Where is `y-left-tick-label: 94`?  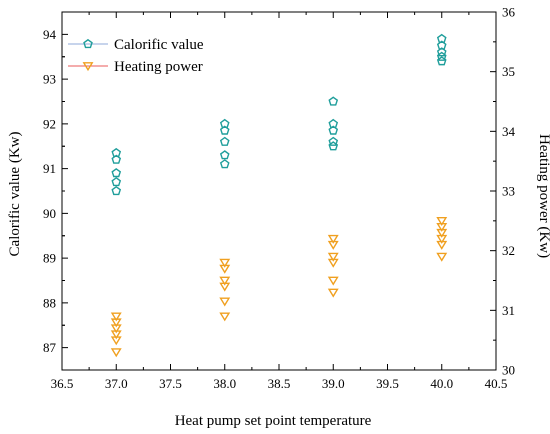 y-left-tick-label: 94 is located at coordinates (50, 34).